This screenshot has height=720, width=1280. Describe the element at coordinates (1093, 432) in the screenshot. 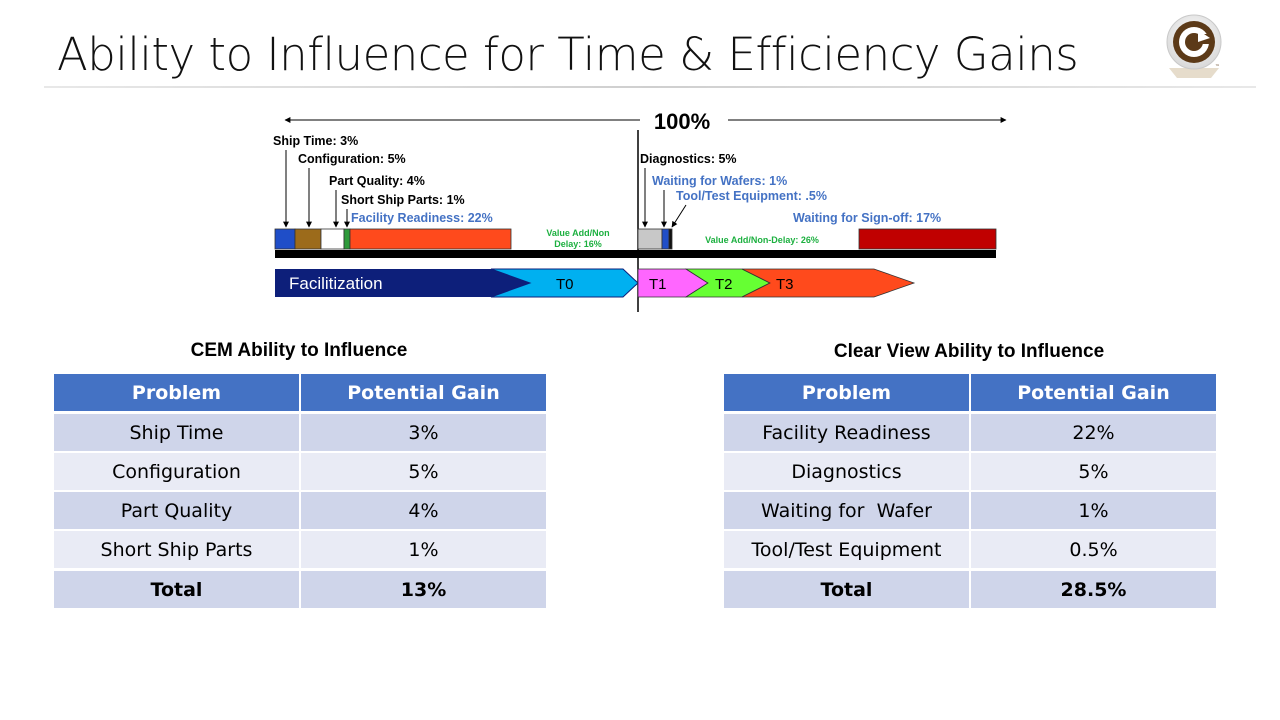

I see `cell-gain: 22%` at that location.